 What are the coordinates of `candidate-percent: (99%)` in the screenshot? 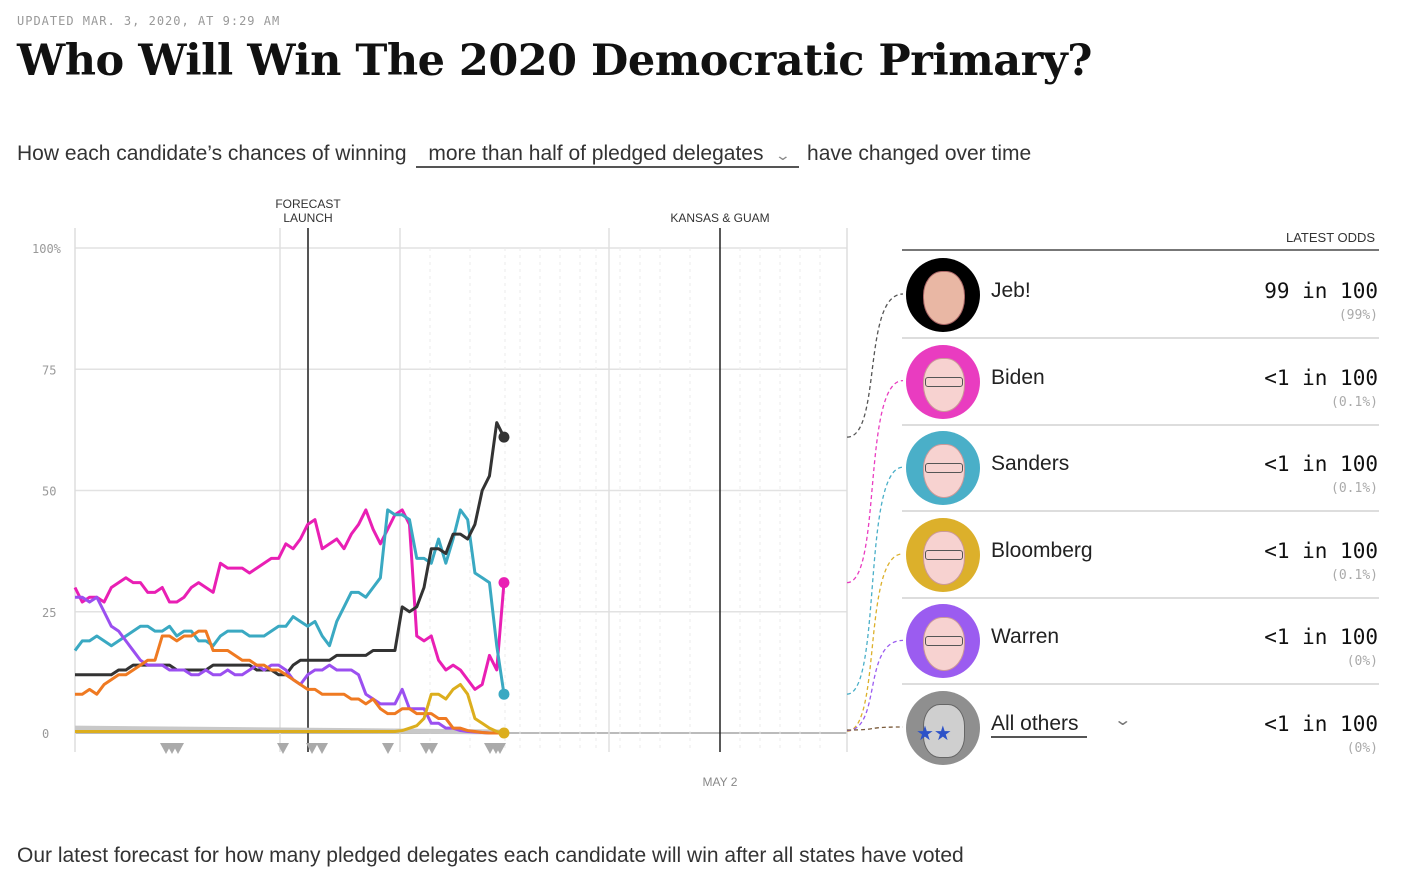 It's located at (1358, 315).